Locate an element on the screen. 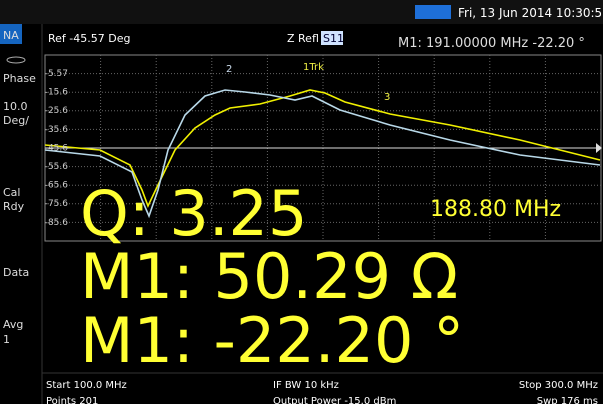 This screenshot has width=603, height=404. avg-count: 1 is located at coordinates (6, 339).